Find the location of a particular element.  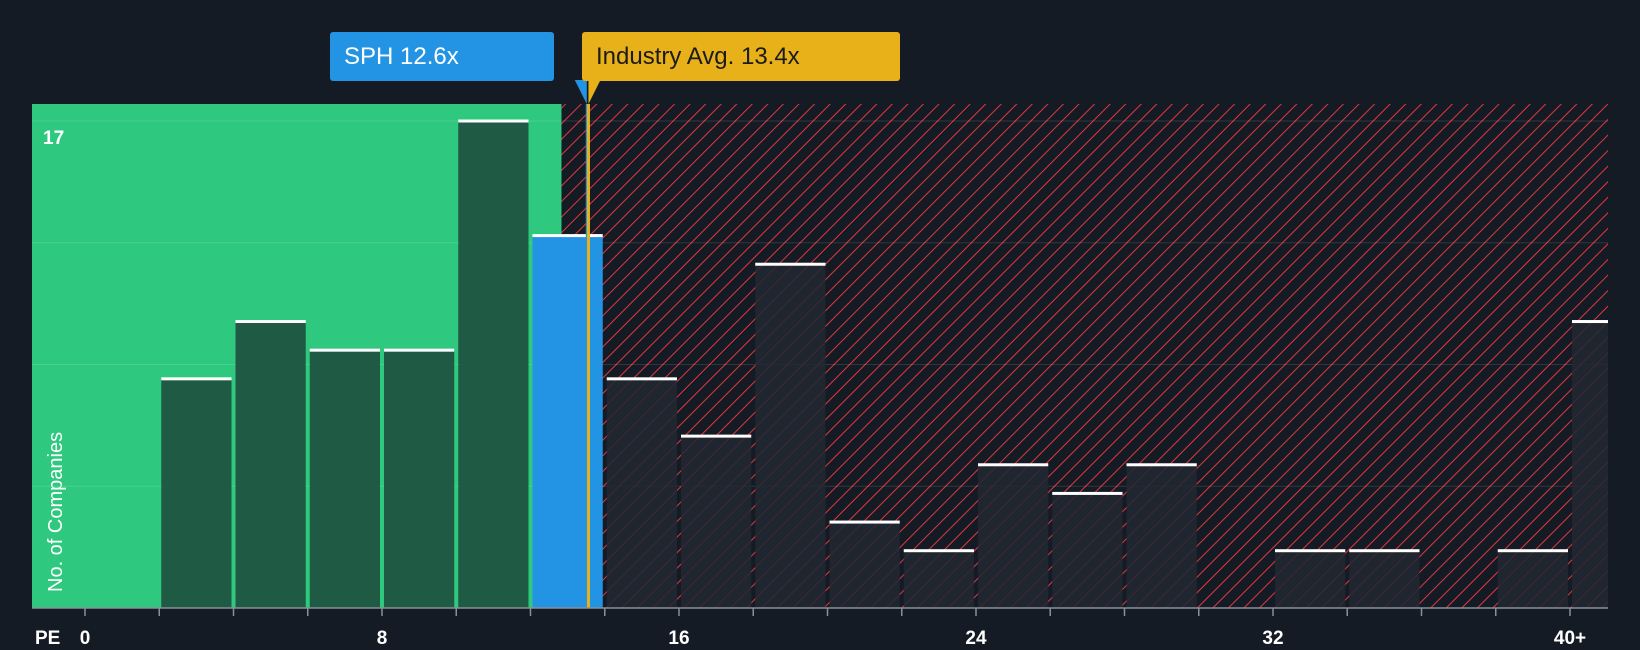

x-tick-label: 32 is located at coordinates (1272, 638).